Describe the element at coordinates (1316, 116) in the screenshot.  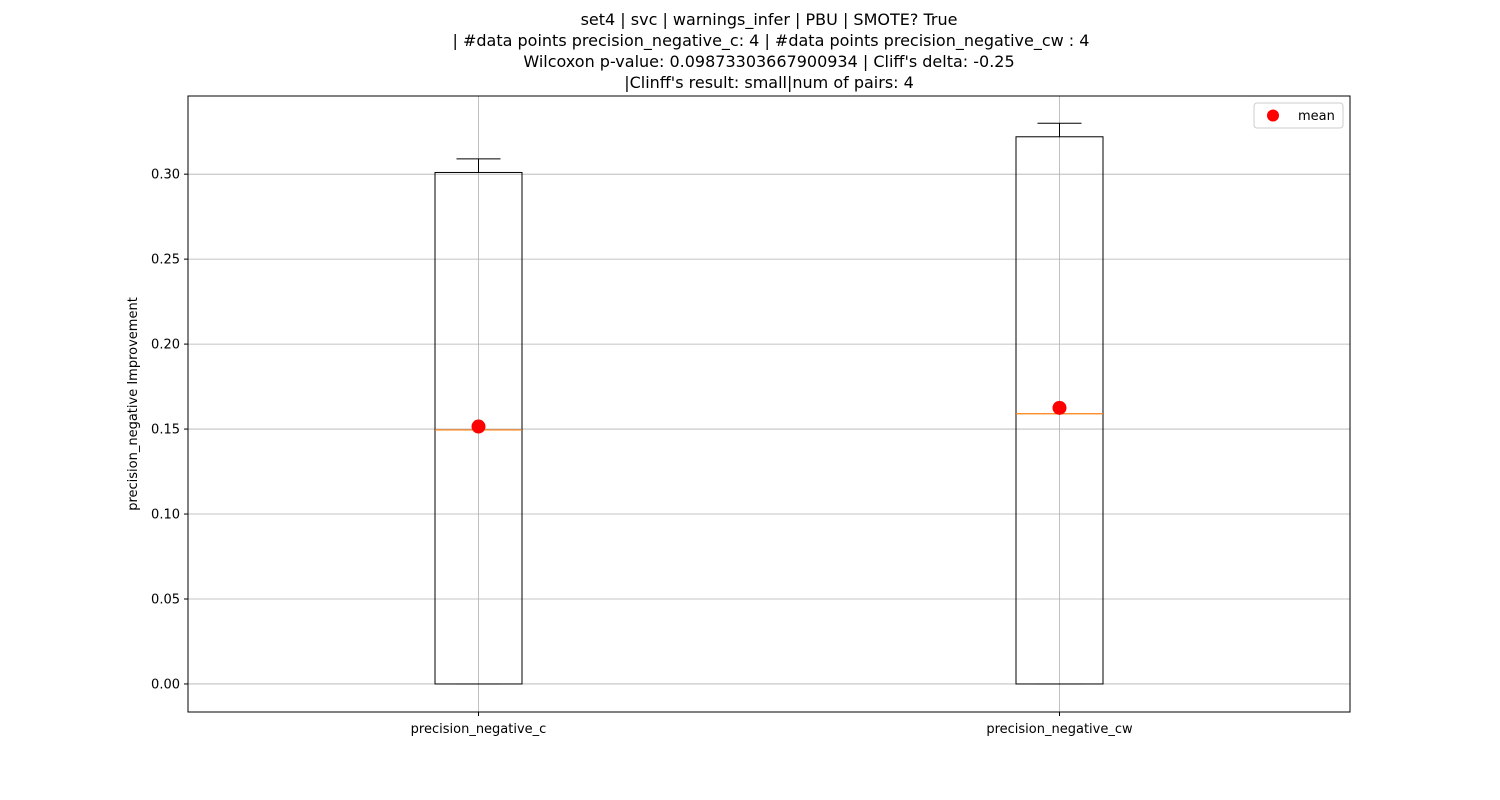
I see `legend-mean-label: mean` at that location.